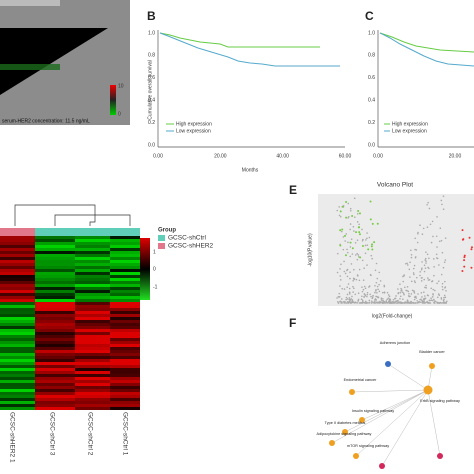 Image resolution: width=474 pixels, height=474 pixels. Describe the element at coordinates (371, 145) in the screenshot. I see `y-tick-label: 0.0` at that location.